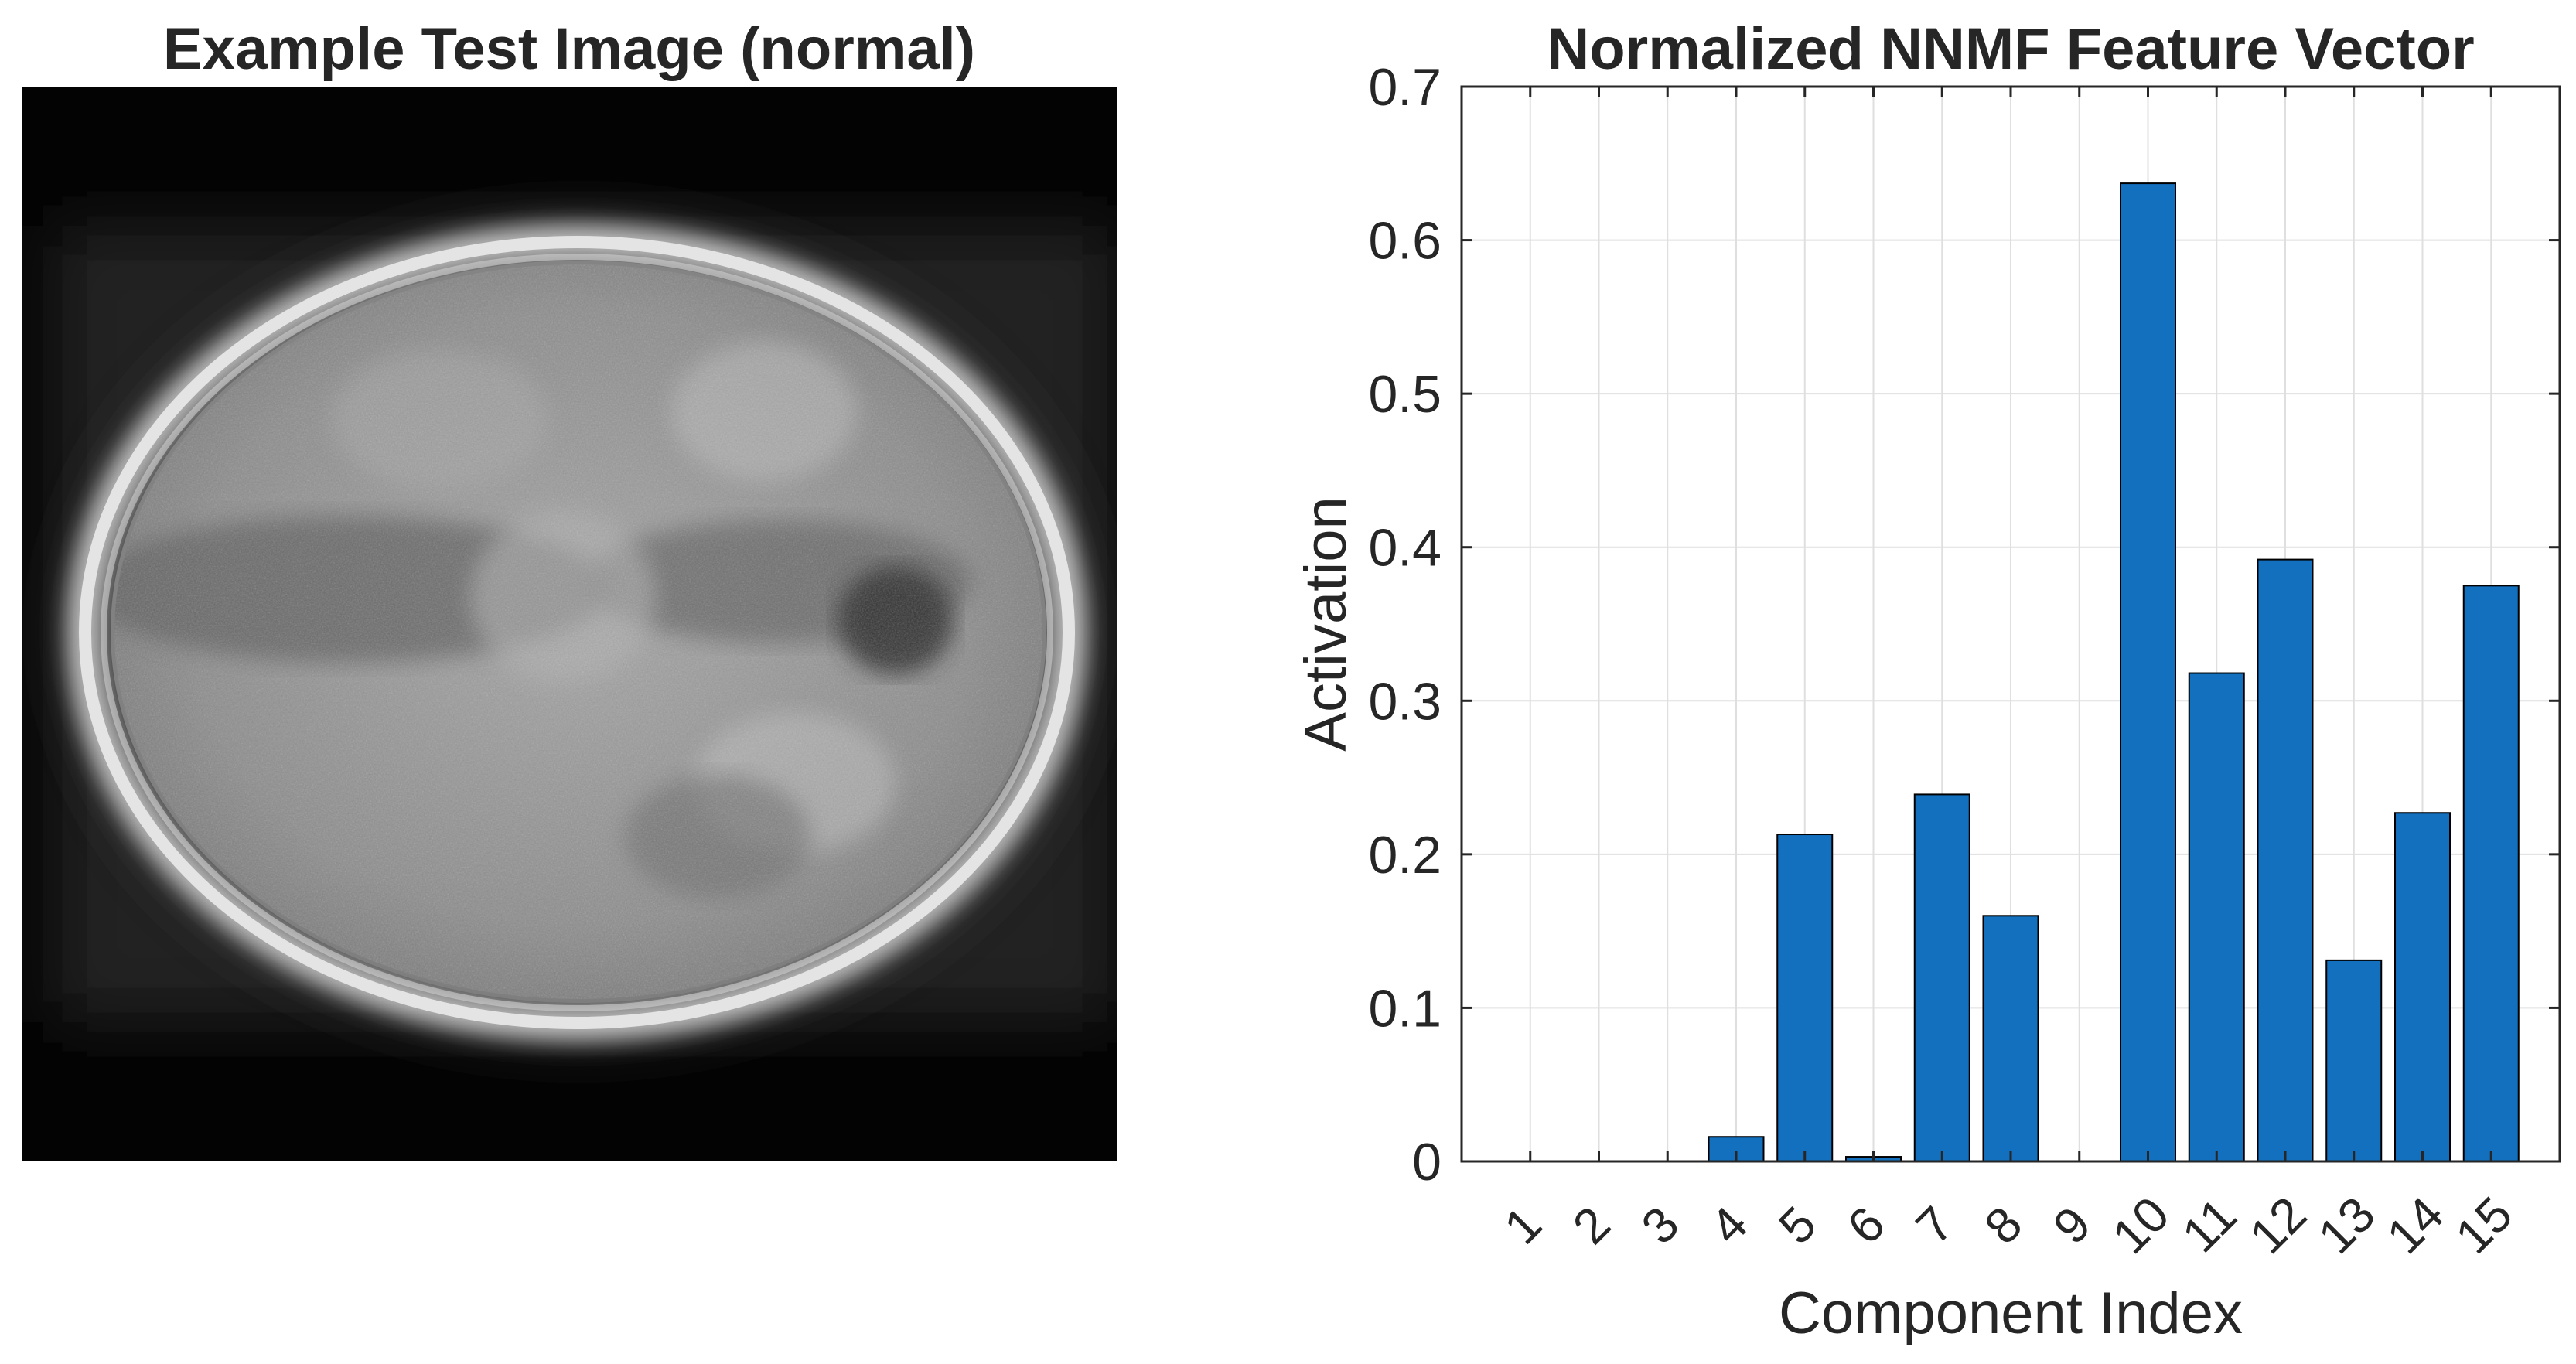 The image size is (2576, 1364). What do you see at coordinates (1522, 1224) in the screenshot?
I see `x-tick-label: 1` at bounding box center [1522, 1224].